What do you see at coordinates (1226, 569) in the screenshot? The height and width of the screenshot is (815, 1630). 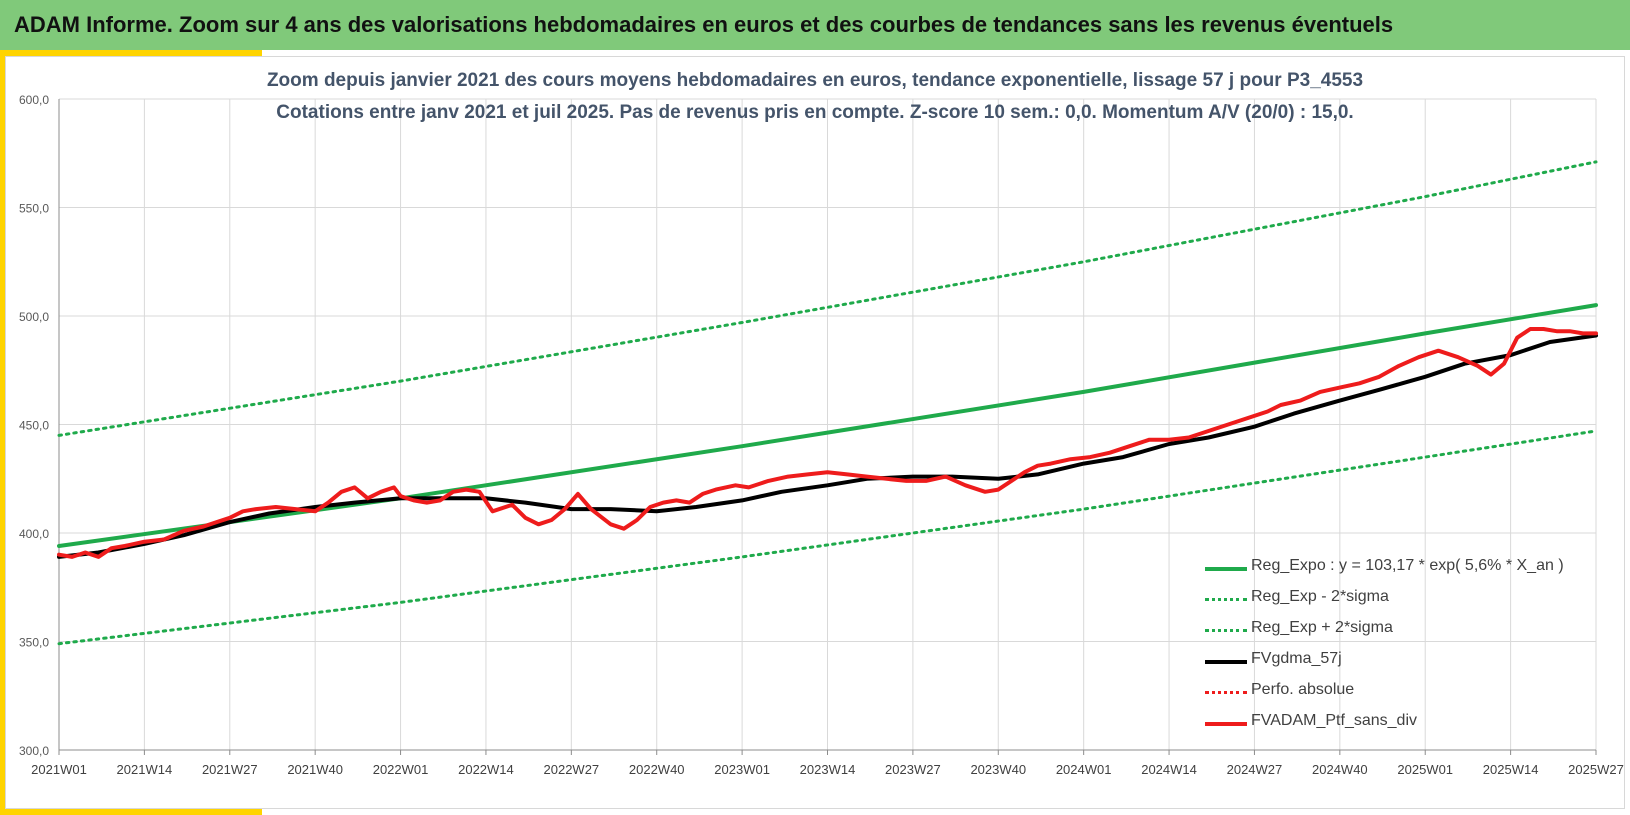 I see `legend-swatch-reg-expo` at bounding box center [1226, 569].